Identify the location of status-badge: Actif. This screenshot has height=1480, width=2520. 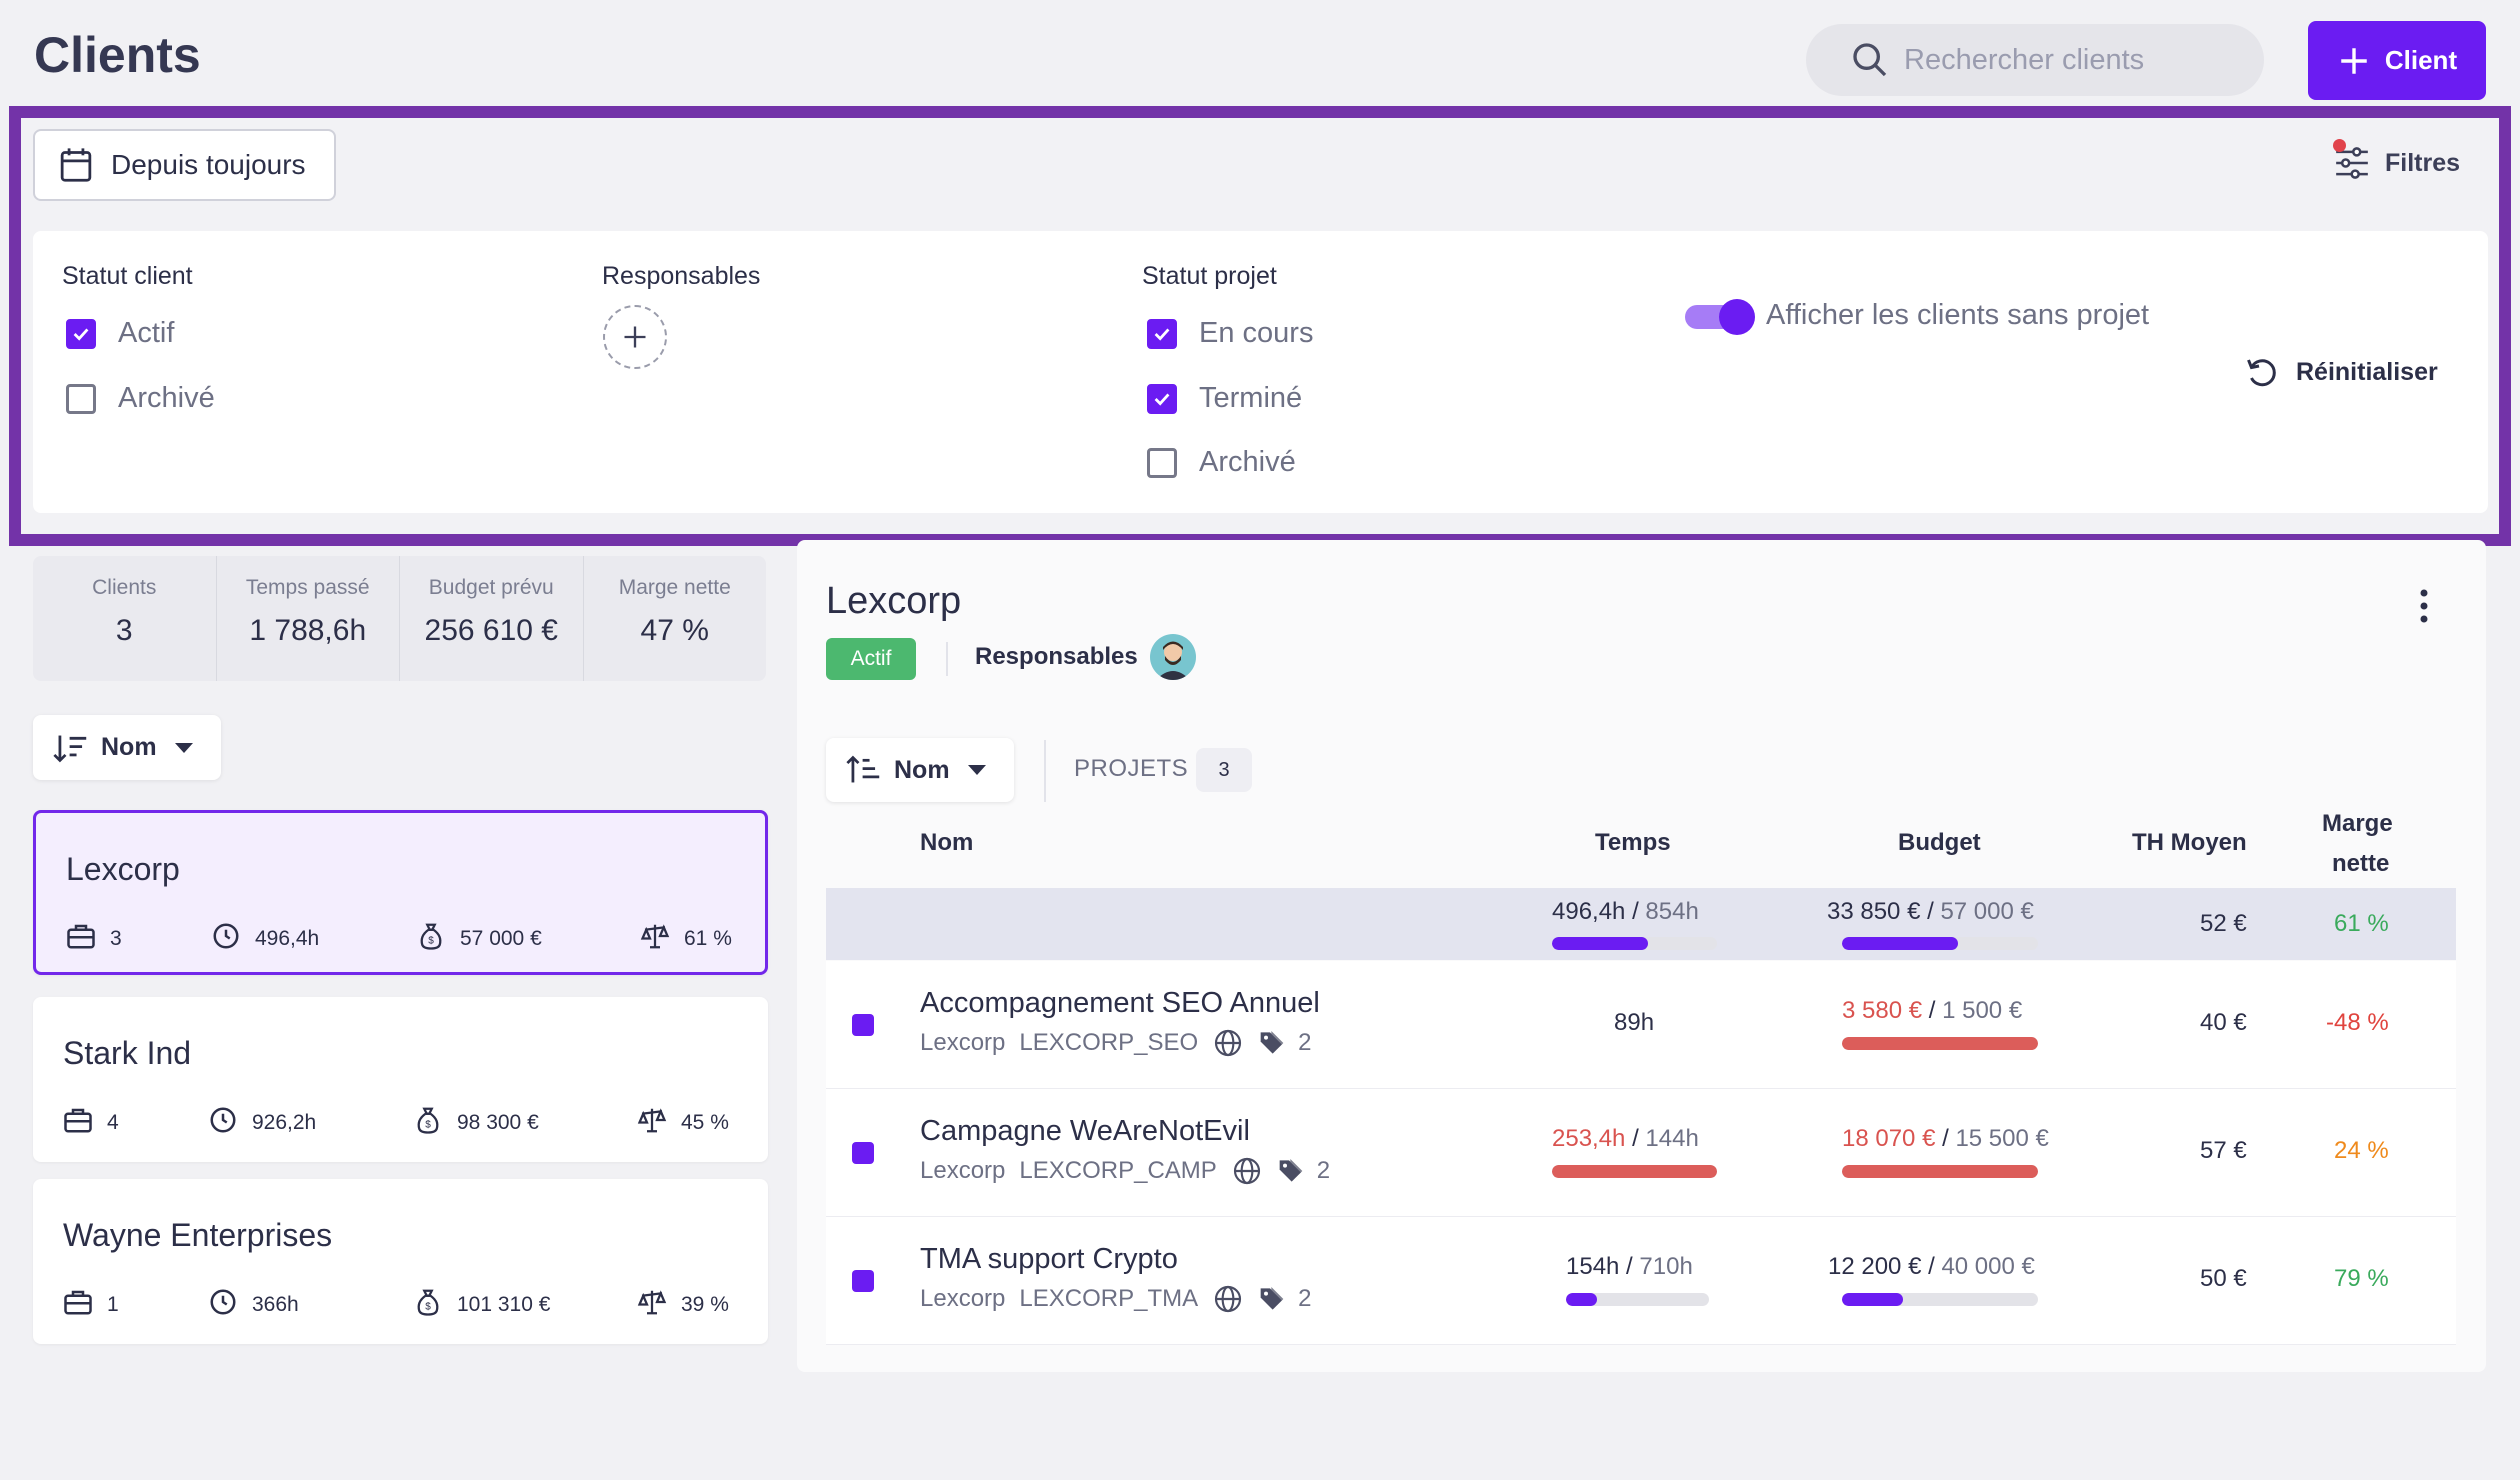
(871, 659).